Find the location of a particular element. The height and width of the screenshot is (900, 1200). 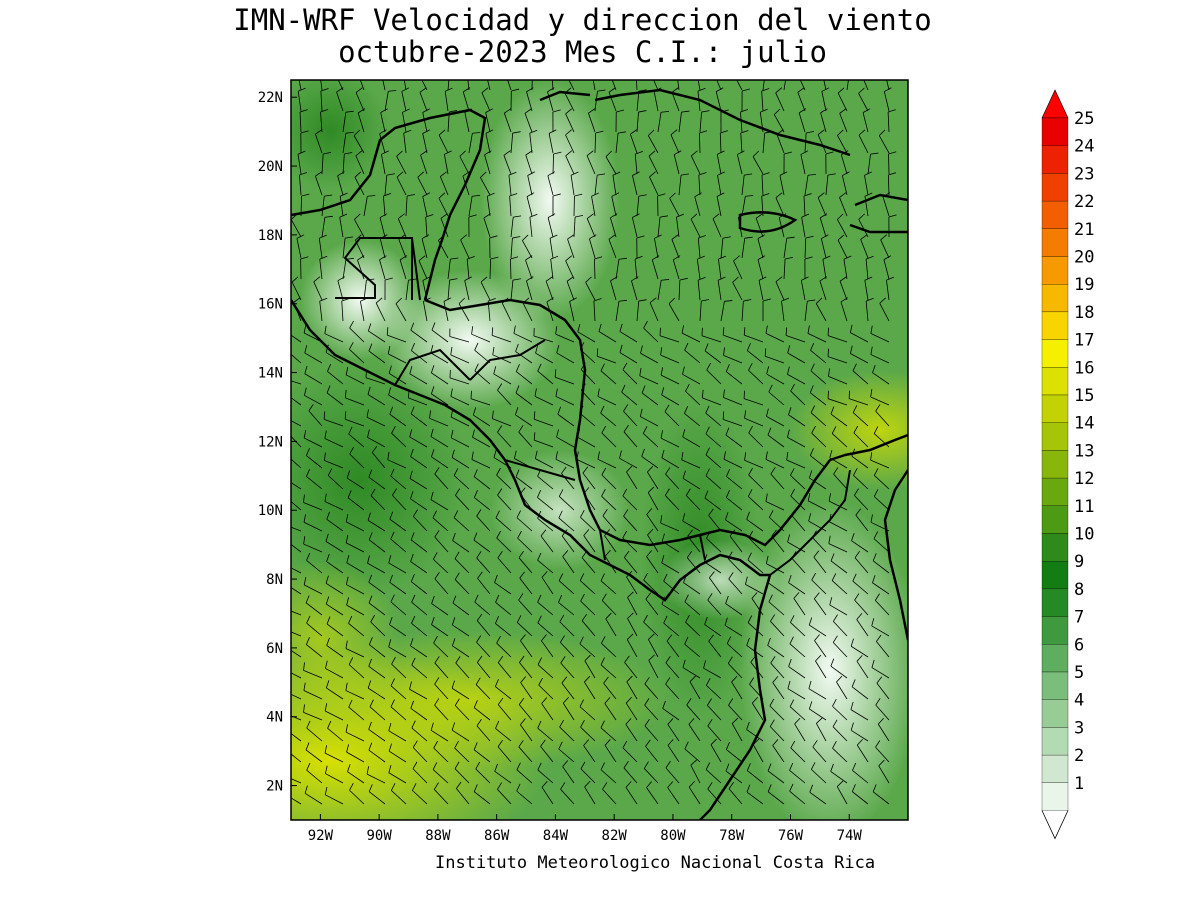

colorbar-label: 6 is located at coordinates (1079, 645).